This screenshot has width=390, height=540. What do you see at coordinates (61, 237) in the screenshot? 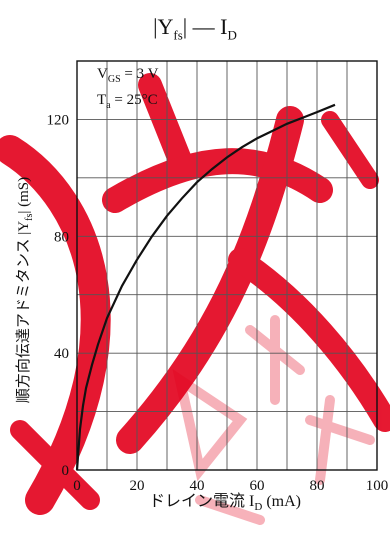
I see `y-tick-label: 80` at bounding box center [61, 237].